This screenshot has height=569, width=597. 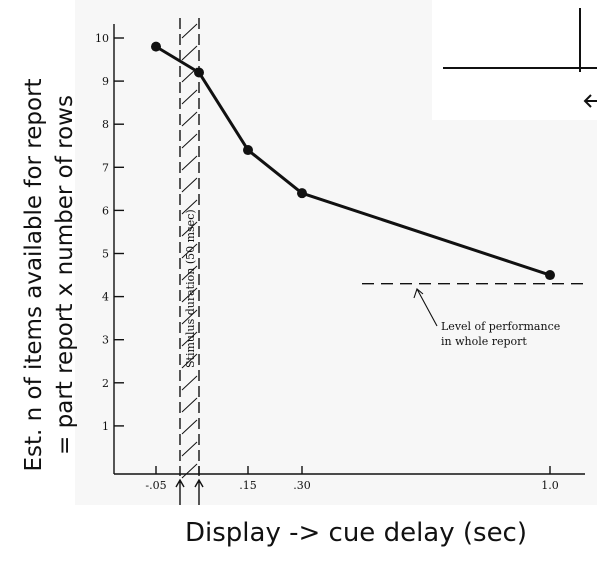 What do you see at coordinates (180, 491) in the screenshot?
I see `band-start-arrow-icon` at bounding box center [180, 491].